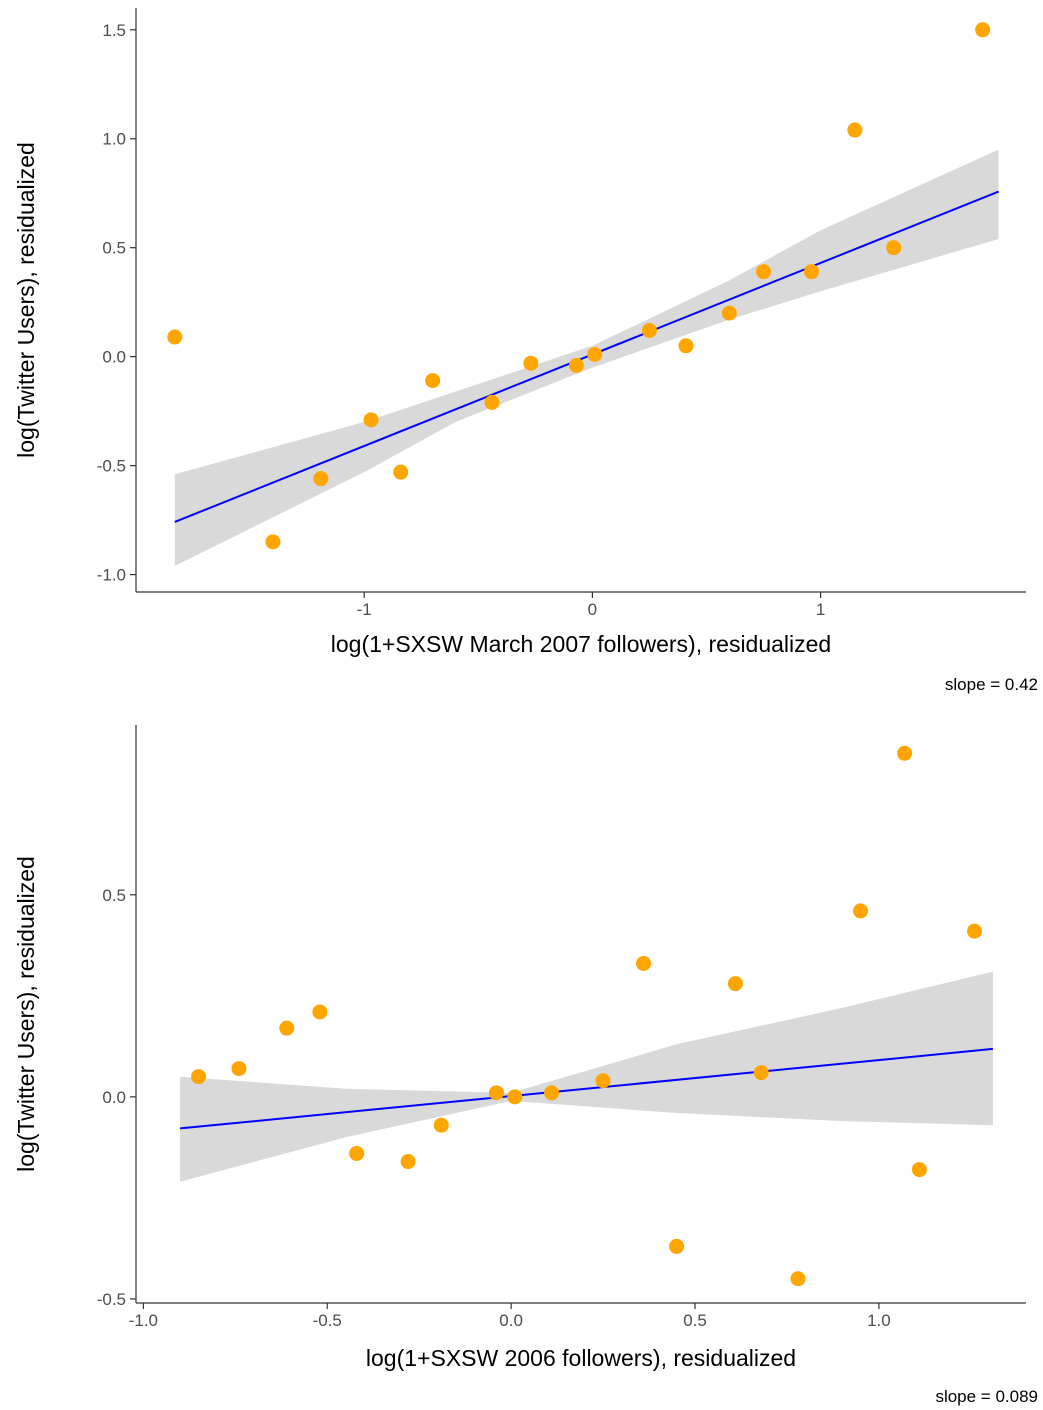  I want to click on x-tick-label: 0.5, so click(695, 1320).